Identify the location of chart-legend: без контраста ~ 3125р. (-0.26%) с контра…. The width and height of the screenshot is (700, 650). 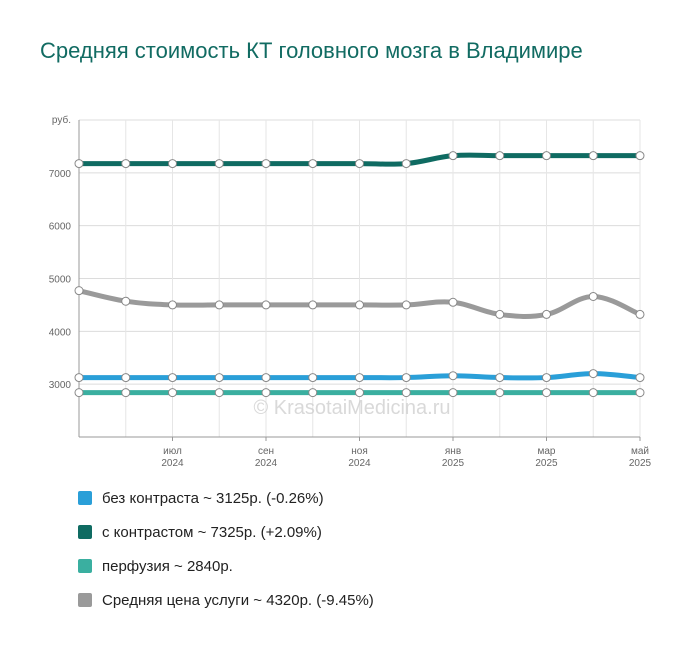
(226, 556).